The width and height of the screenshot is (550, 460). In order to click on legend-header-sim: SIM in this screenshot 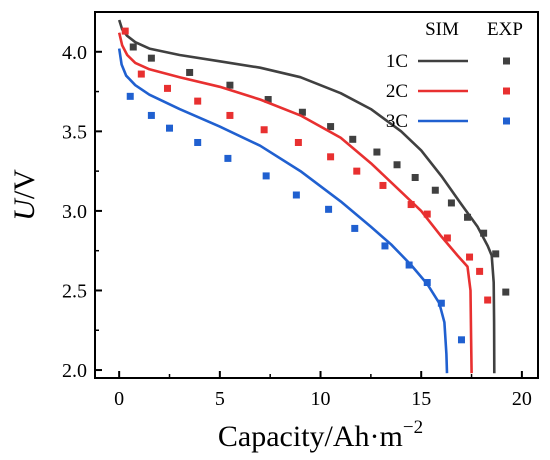, I will do `click(442, 29)`.